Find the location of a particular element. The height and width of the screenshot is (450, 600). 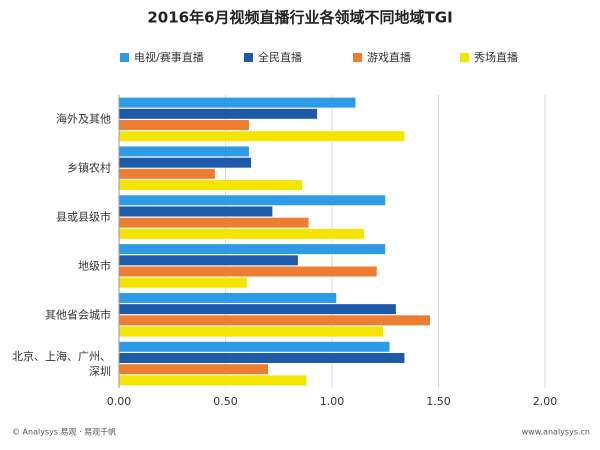

legend-label: 全民直播 is located at coordinates (280, 57).